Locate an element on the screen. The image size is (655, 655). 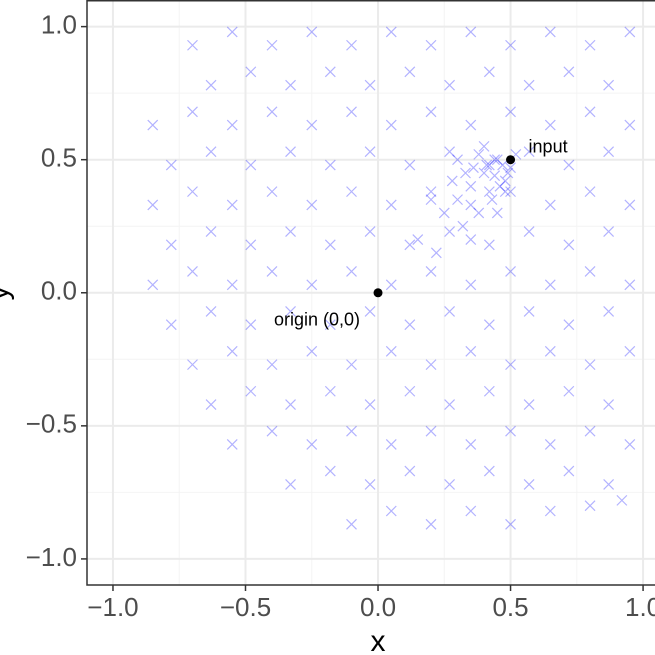
x-tick-label: −0.5 is located at coordinates (245, 607).